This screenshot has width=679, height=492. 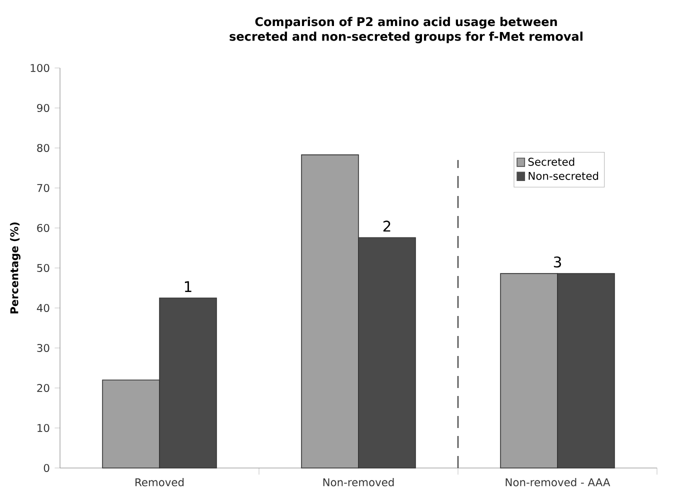 I want to click on x-tick-label: Removed, so click(x=160, y=482).